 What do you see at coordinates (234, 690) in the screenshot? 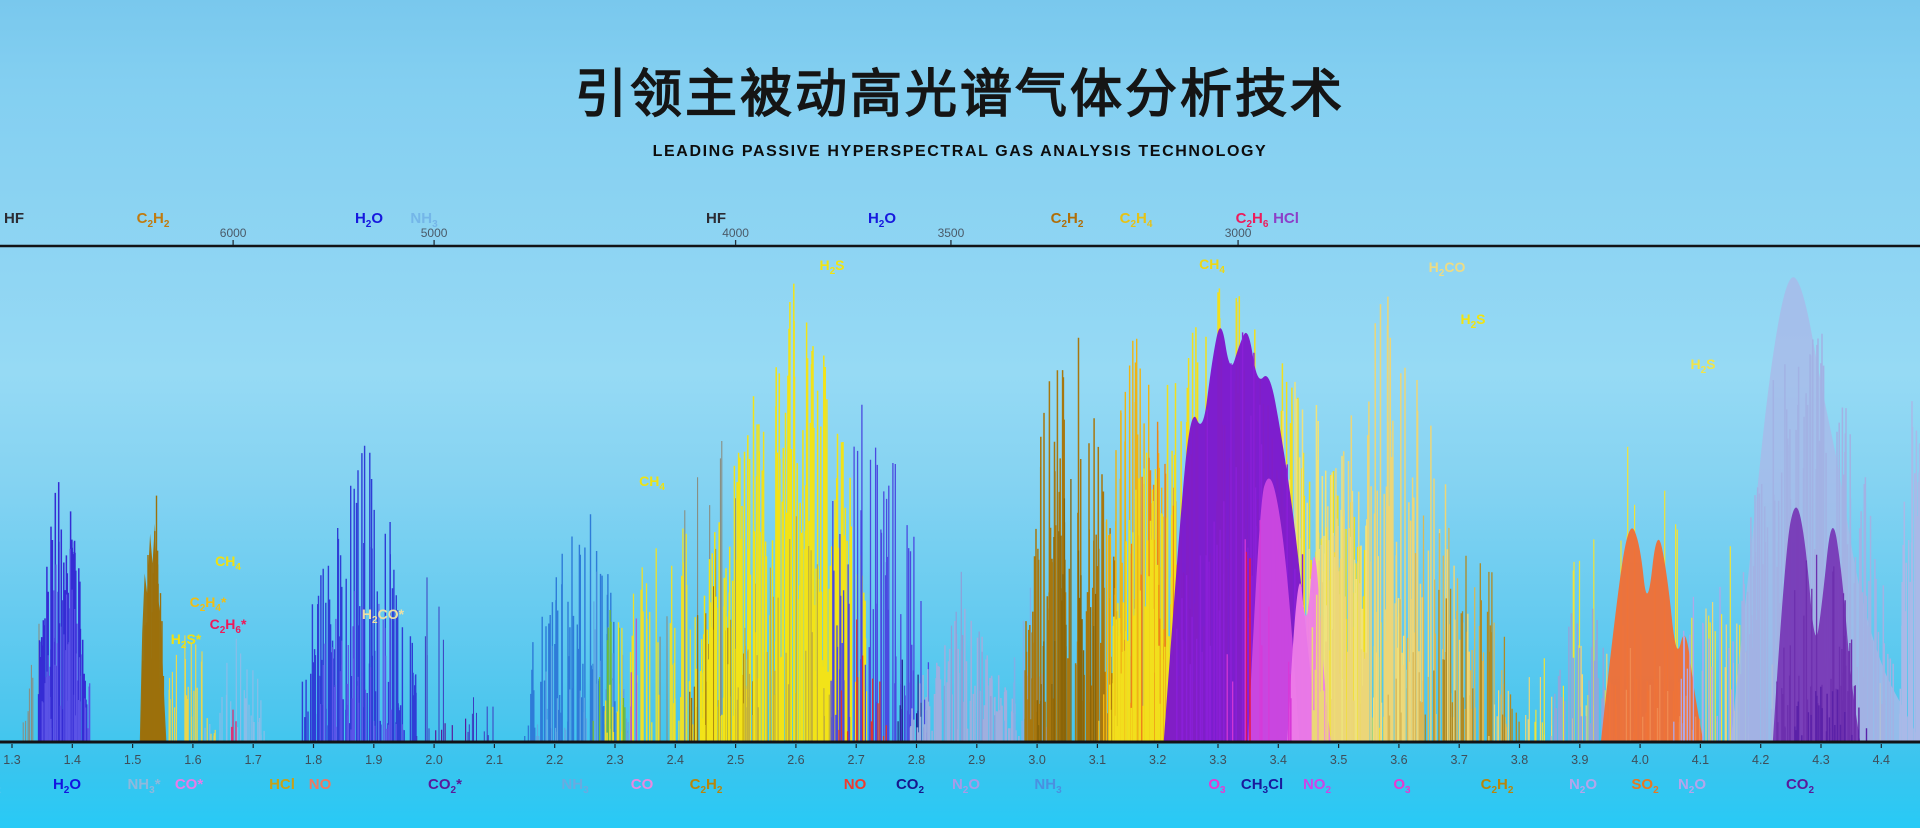
I see `spectral-band-HCl` at bounding box center [234, 690].